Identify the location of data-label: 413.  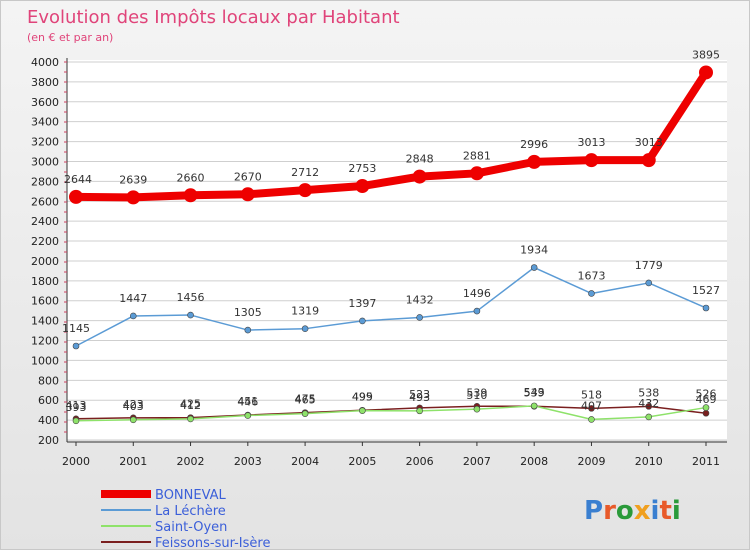
(76, 405).